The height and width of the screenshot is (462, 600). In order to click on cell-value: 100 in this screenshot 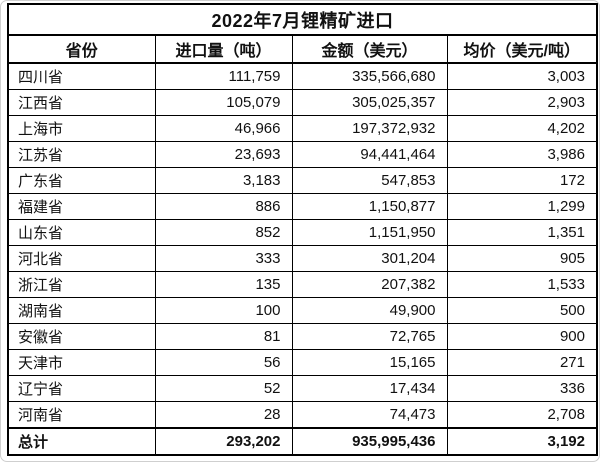, I will do `click(223, 310)`.